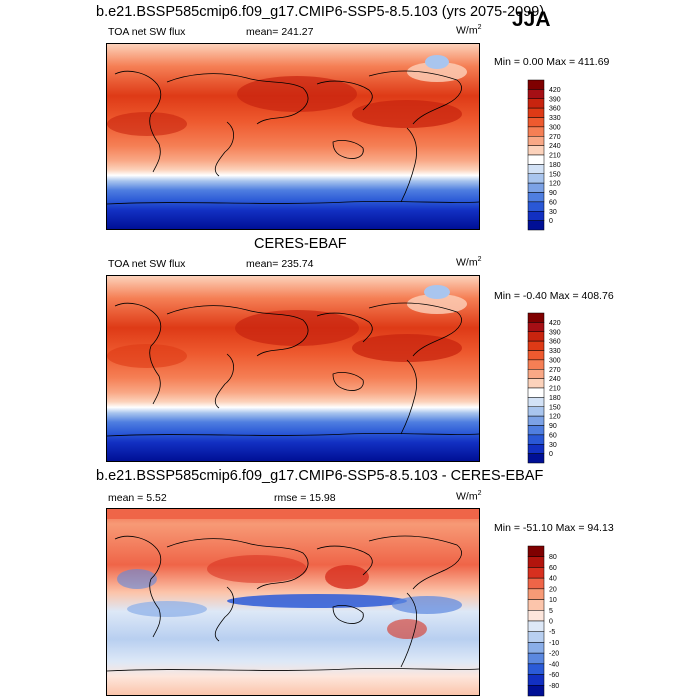 The height and width of the screenshot is (700, 700). I want to click on panel2-map-graphic, so click(293, 368).